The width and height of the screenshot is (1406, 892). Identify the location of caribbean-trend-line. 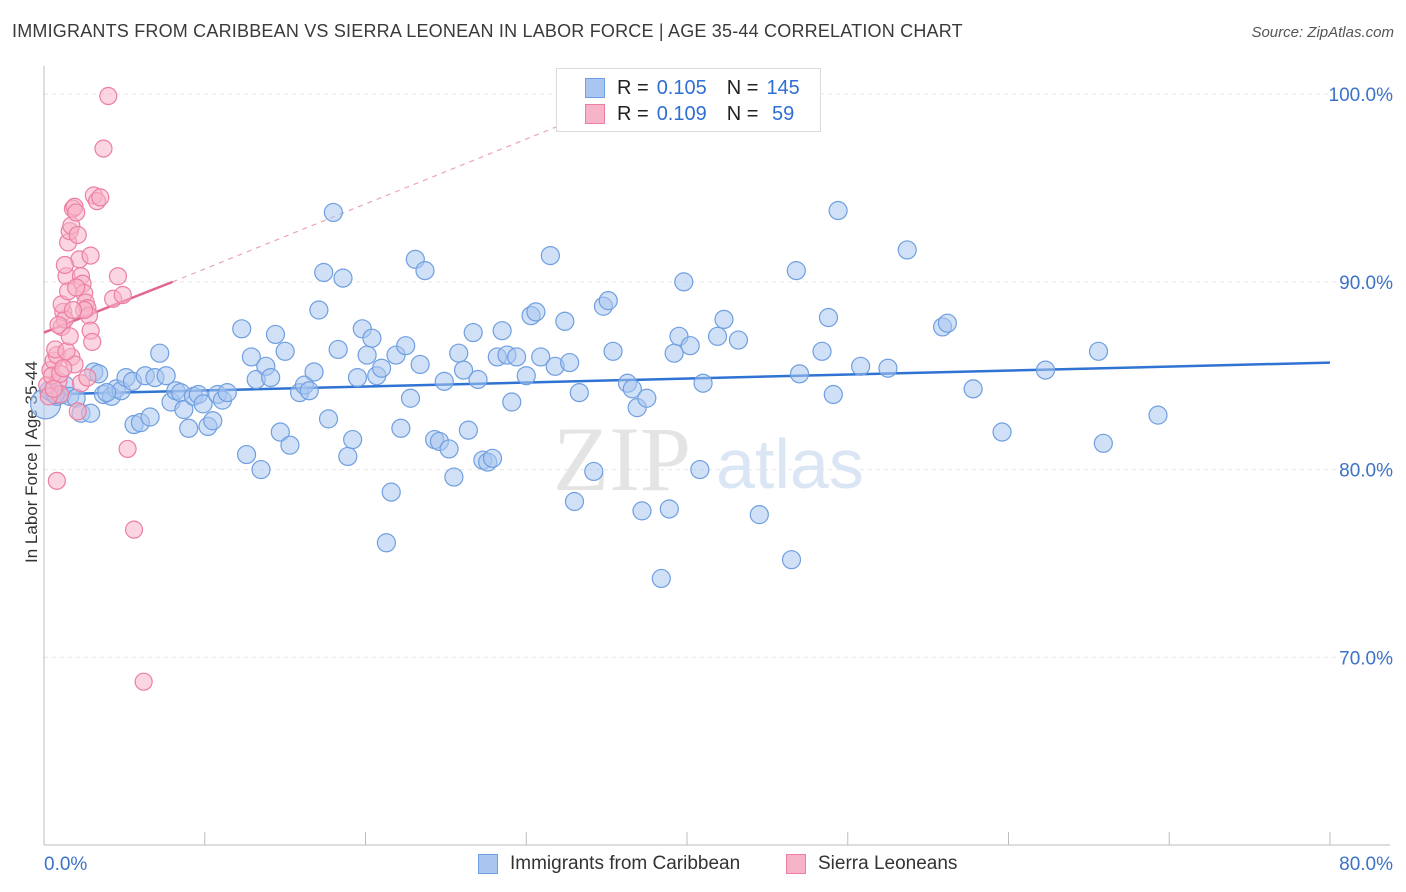
(687, 378).